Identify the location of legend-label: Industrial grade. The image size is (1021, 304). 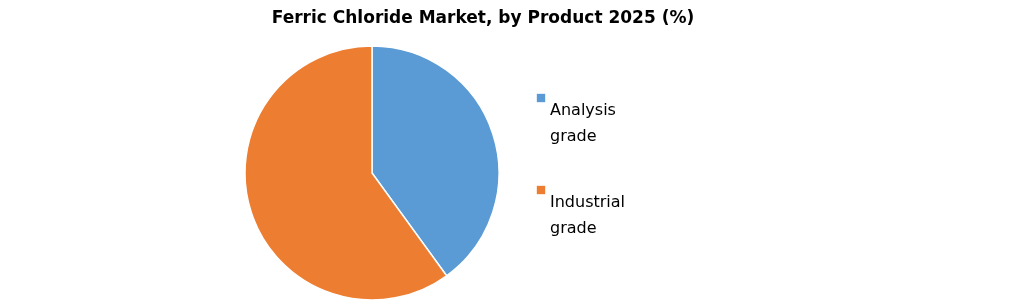
(588, 214).